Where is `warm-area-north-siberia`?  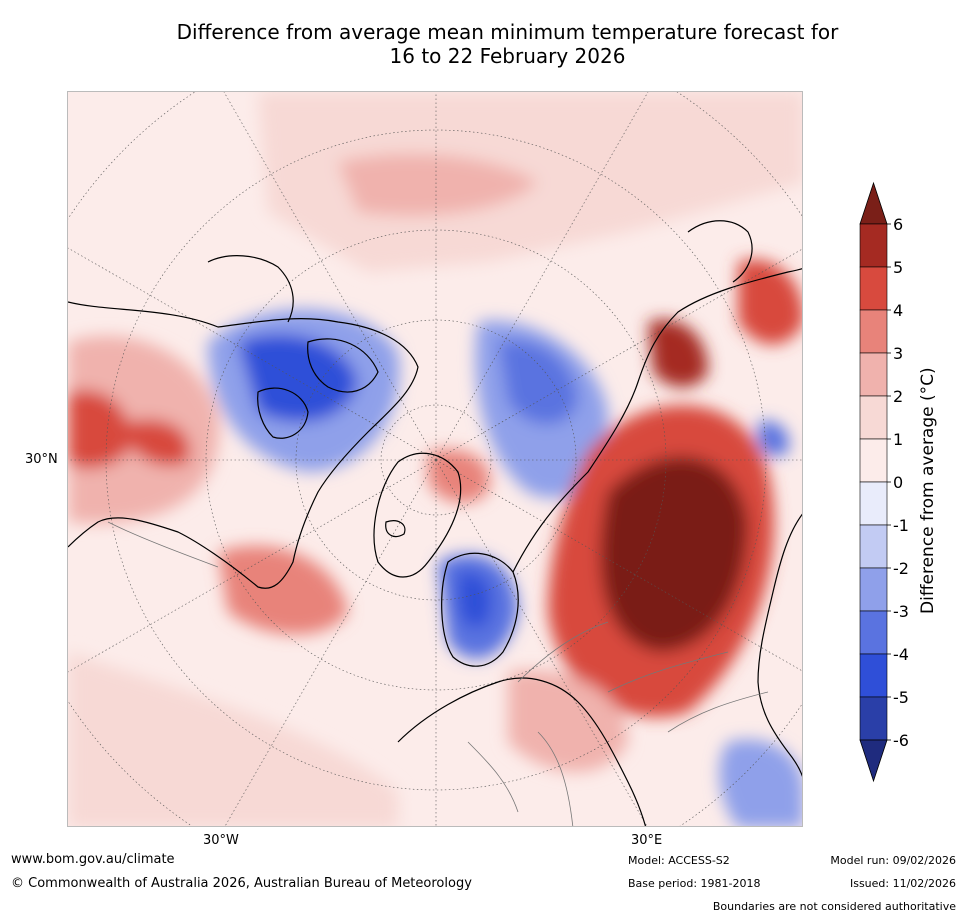
warm-area-north-siberia is located at coordinates (678, 353).